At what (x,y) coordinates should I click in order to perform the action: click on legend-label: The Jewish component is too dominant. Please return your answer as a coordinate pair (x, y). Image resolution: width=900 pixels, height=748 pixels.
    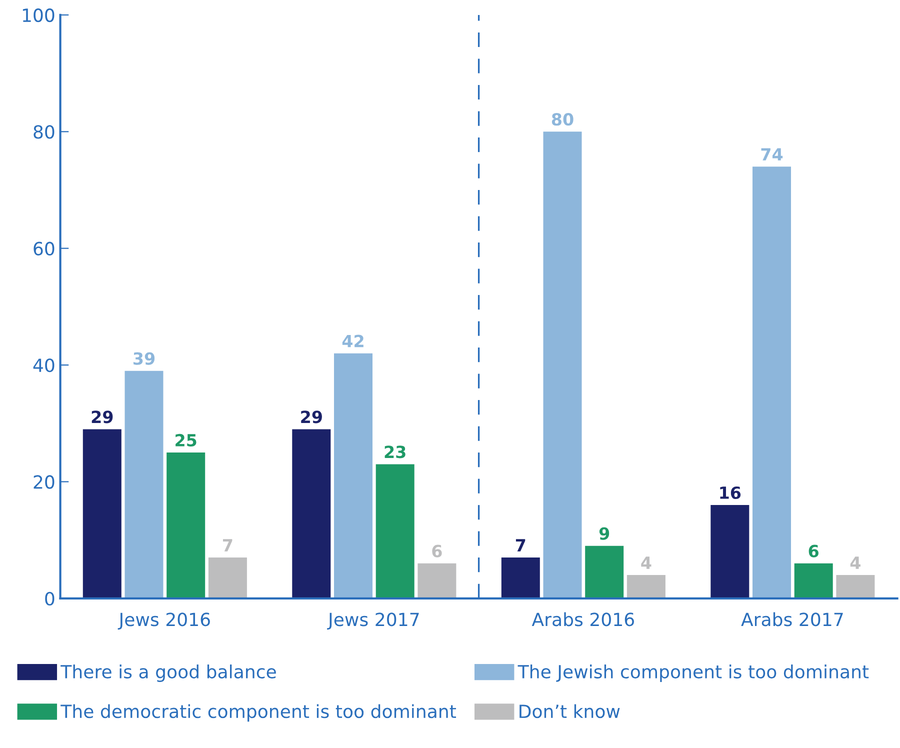
    Looking at the image, I should click on (693, 673).